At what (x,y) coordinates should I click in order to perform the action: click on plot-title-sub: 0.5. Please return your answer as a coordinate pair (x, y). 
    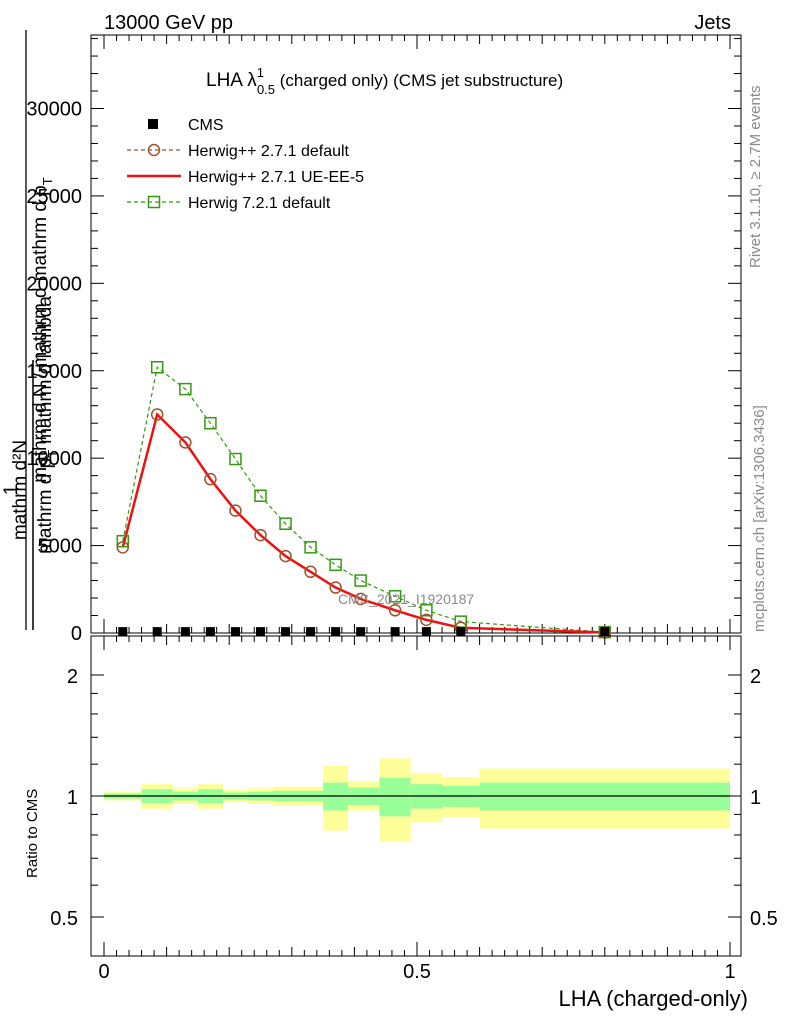
    Looking at the image, I should click on (266, 89).